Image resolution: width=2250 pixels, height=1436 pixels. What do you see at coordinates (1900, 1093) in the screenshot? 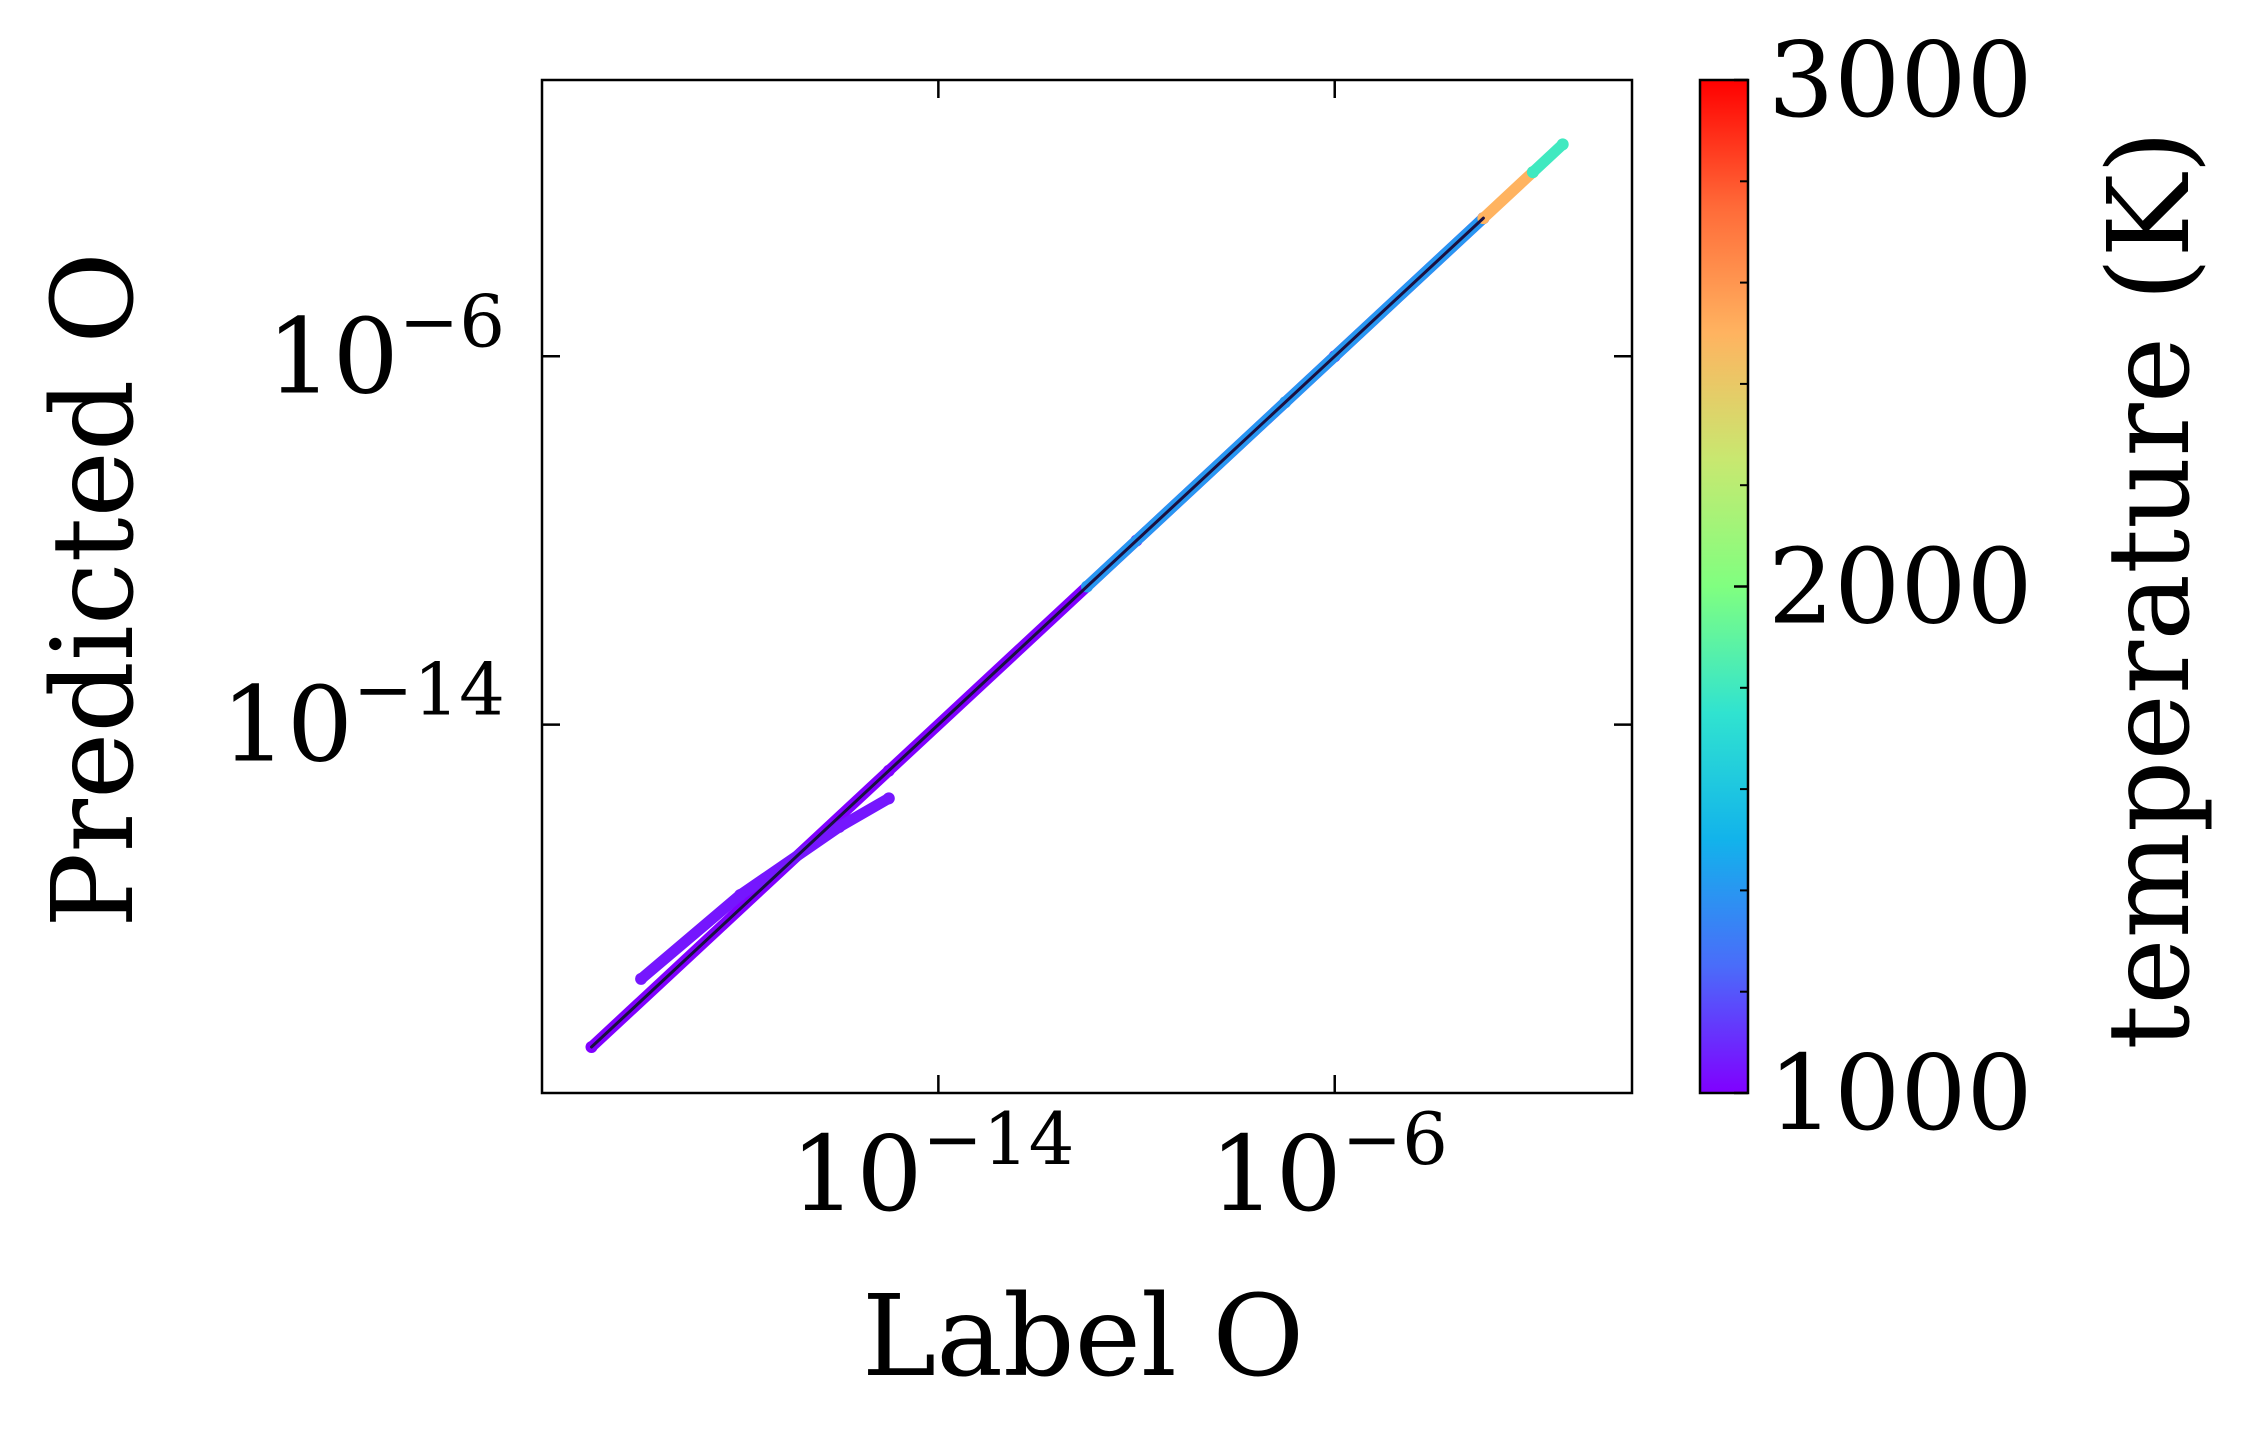
I see `colorbar-tick-label: 1000` at bounding box center [1900, 1093].